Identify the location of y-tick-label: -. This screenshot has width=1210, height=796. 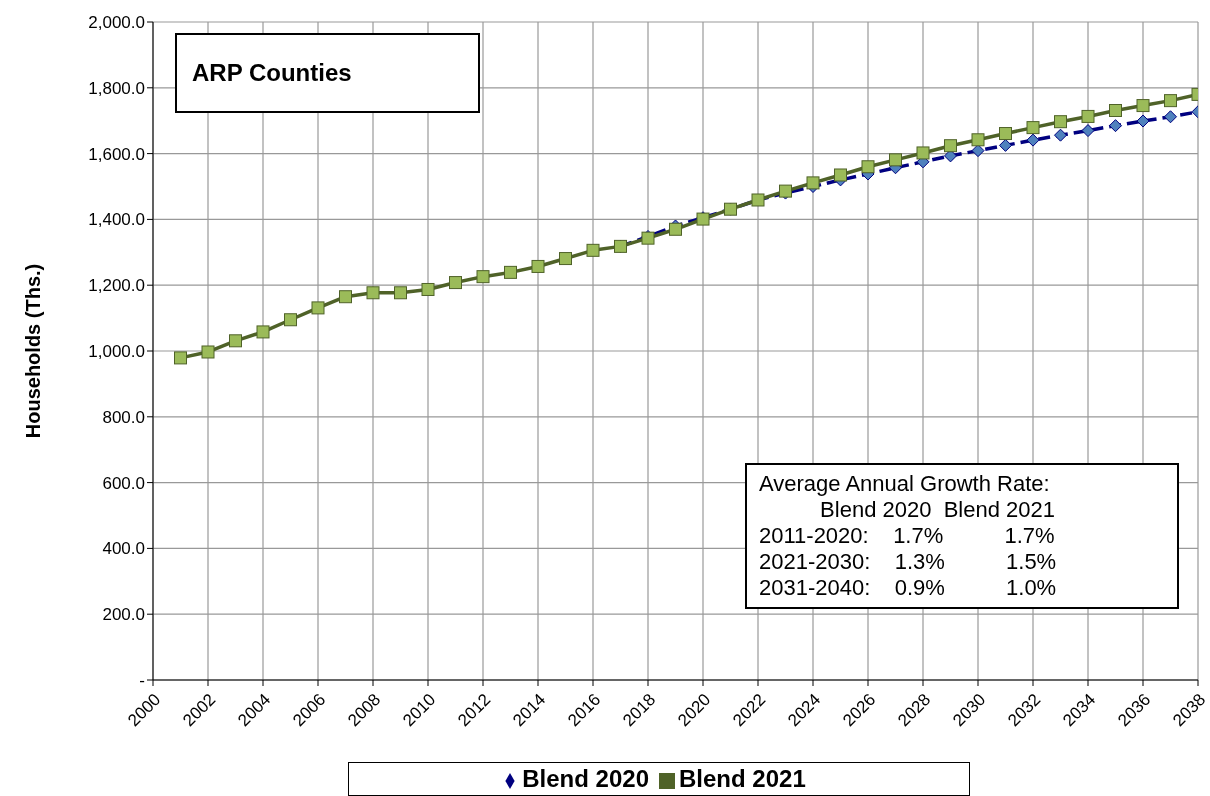
(142, 681).